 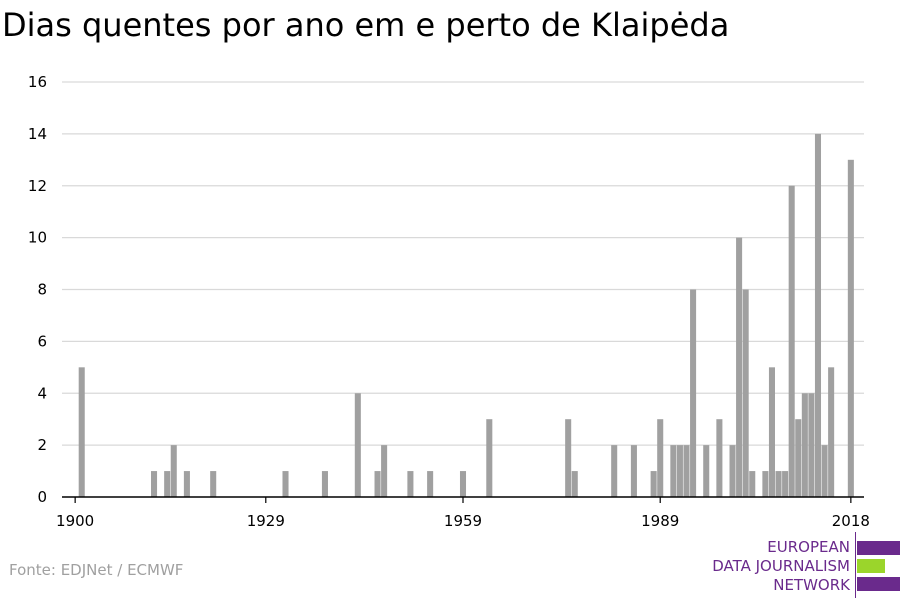 What do you see at coordinates (42, 290) in the screenshot?
I see `y-tick-label: 8` at bounding box center [42, 290].